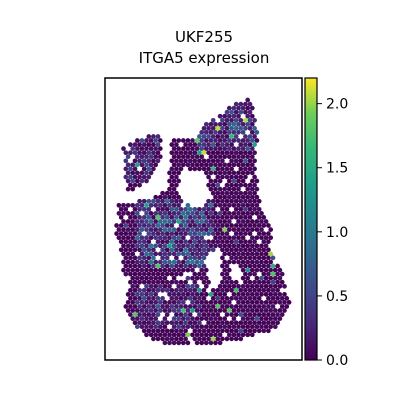 The image size is (400, 404). Describe the element at coordinates (337, 361) in the screenshot. I see `colorbar-tick-label: 0.0` at that location.